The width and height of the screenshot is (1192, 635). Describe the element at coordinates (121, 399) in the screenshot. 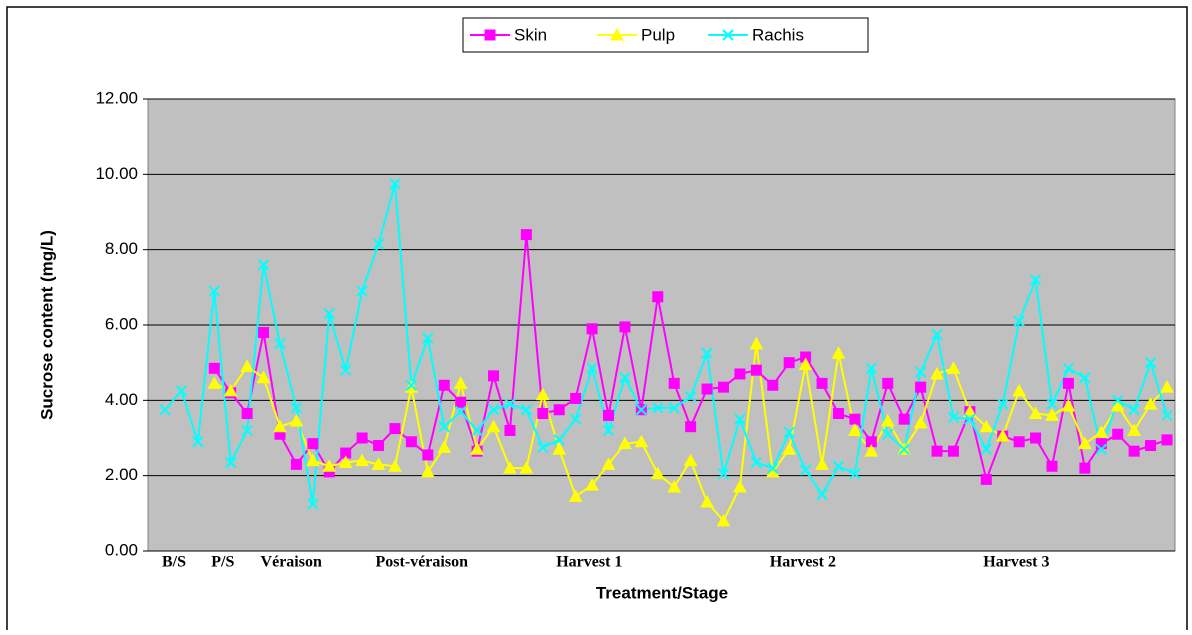

I see `y-tick-label: 4.00` at that location.